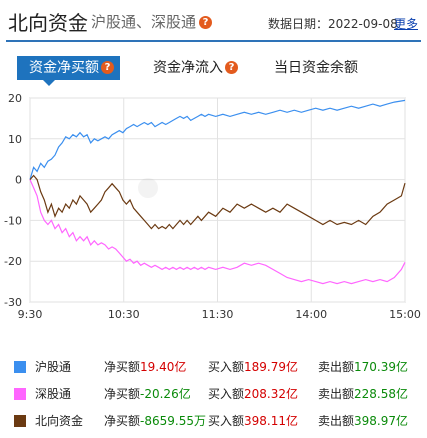 The width and height of the screenshot is (427, 438). I want to click on x-tick-label: 10:30, so click(124, 314).